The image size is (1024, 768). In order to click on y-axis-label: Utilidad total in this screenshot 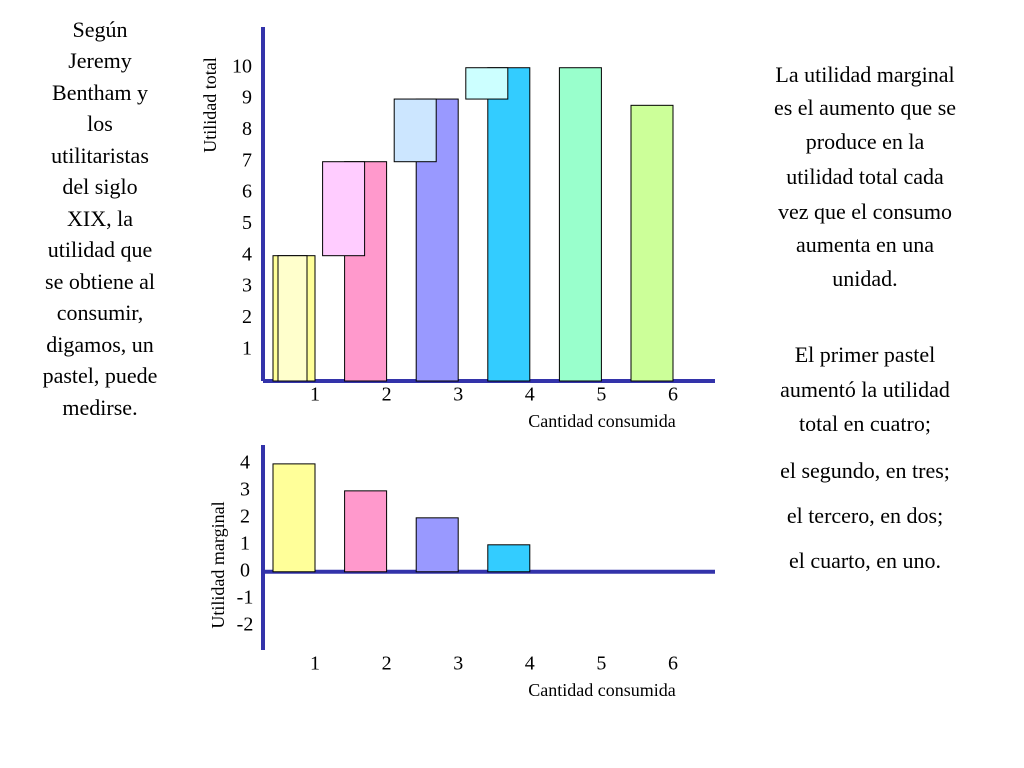, I will do `click(210, 104)`.